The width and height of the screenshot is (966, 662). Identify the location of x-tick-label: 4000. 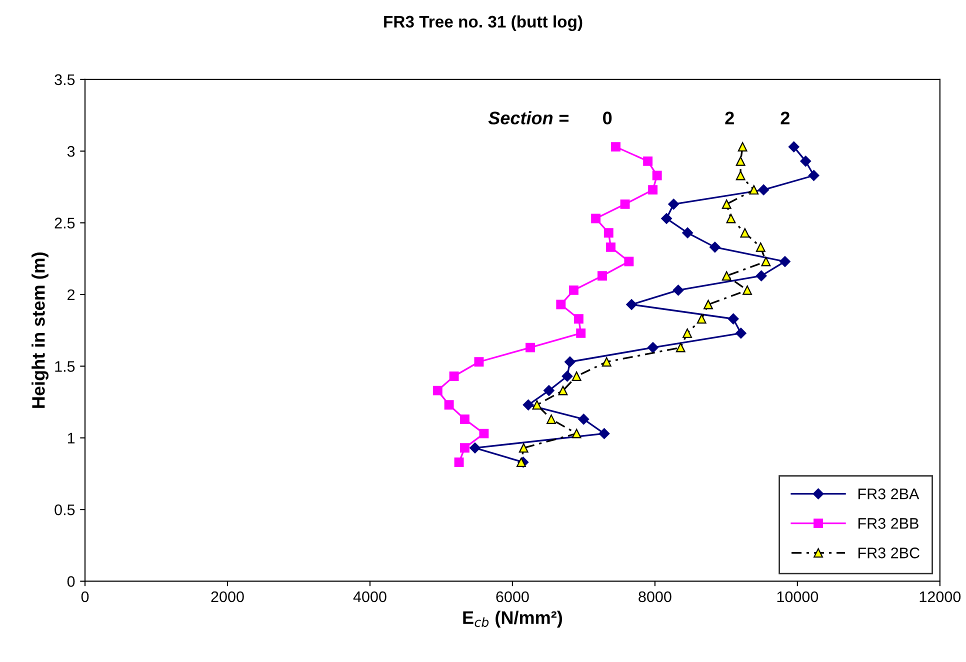
(369, 596).